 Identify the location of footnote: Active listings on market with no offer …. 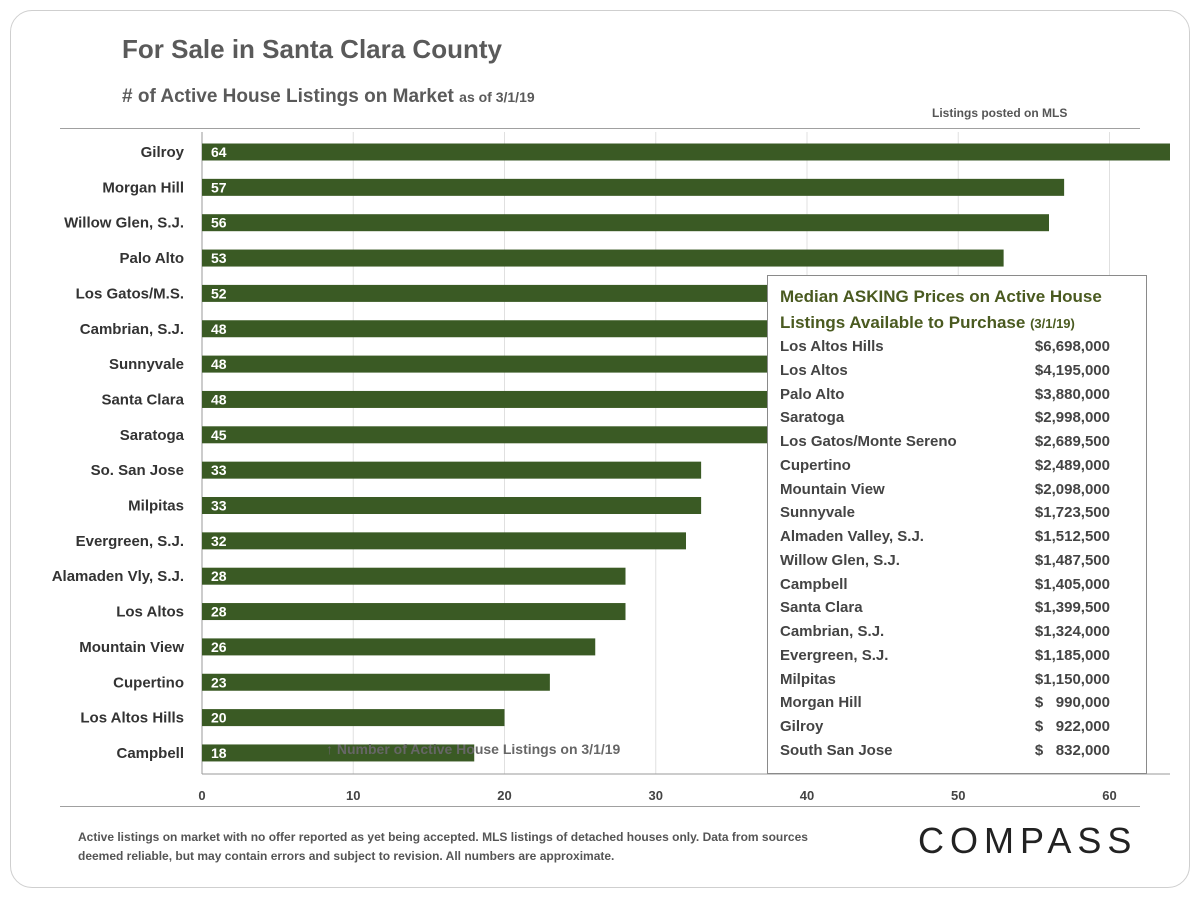
(443, 846).